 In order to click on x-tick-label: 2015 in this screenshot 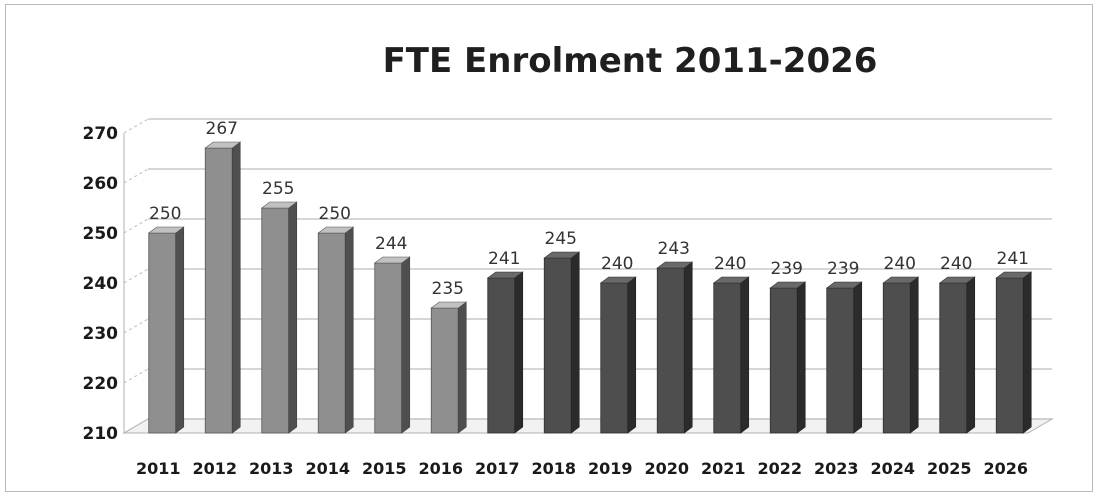, I will do `click(384, 468)`.